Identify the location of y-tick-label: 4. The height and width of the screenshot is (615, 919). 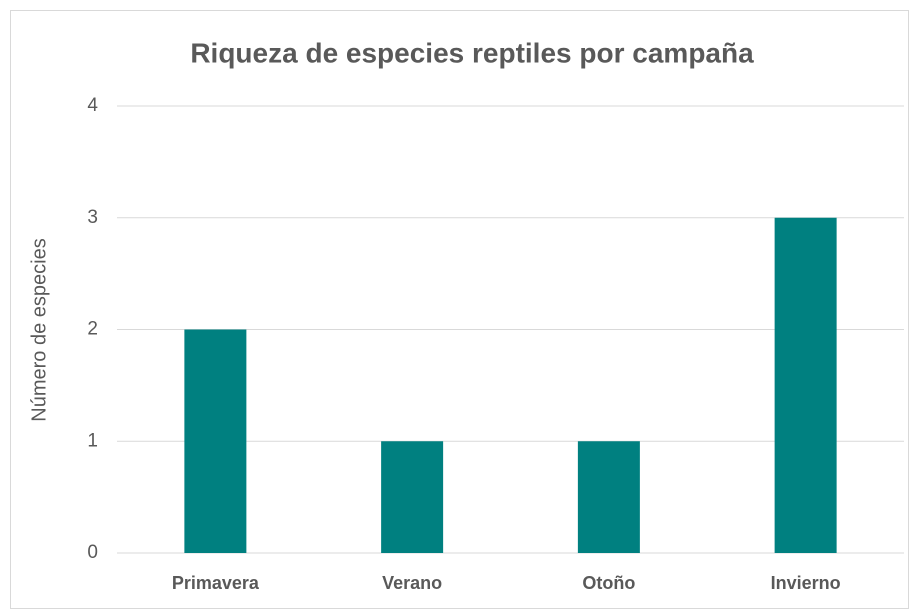
(92, 105).